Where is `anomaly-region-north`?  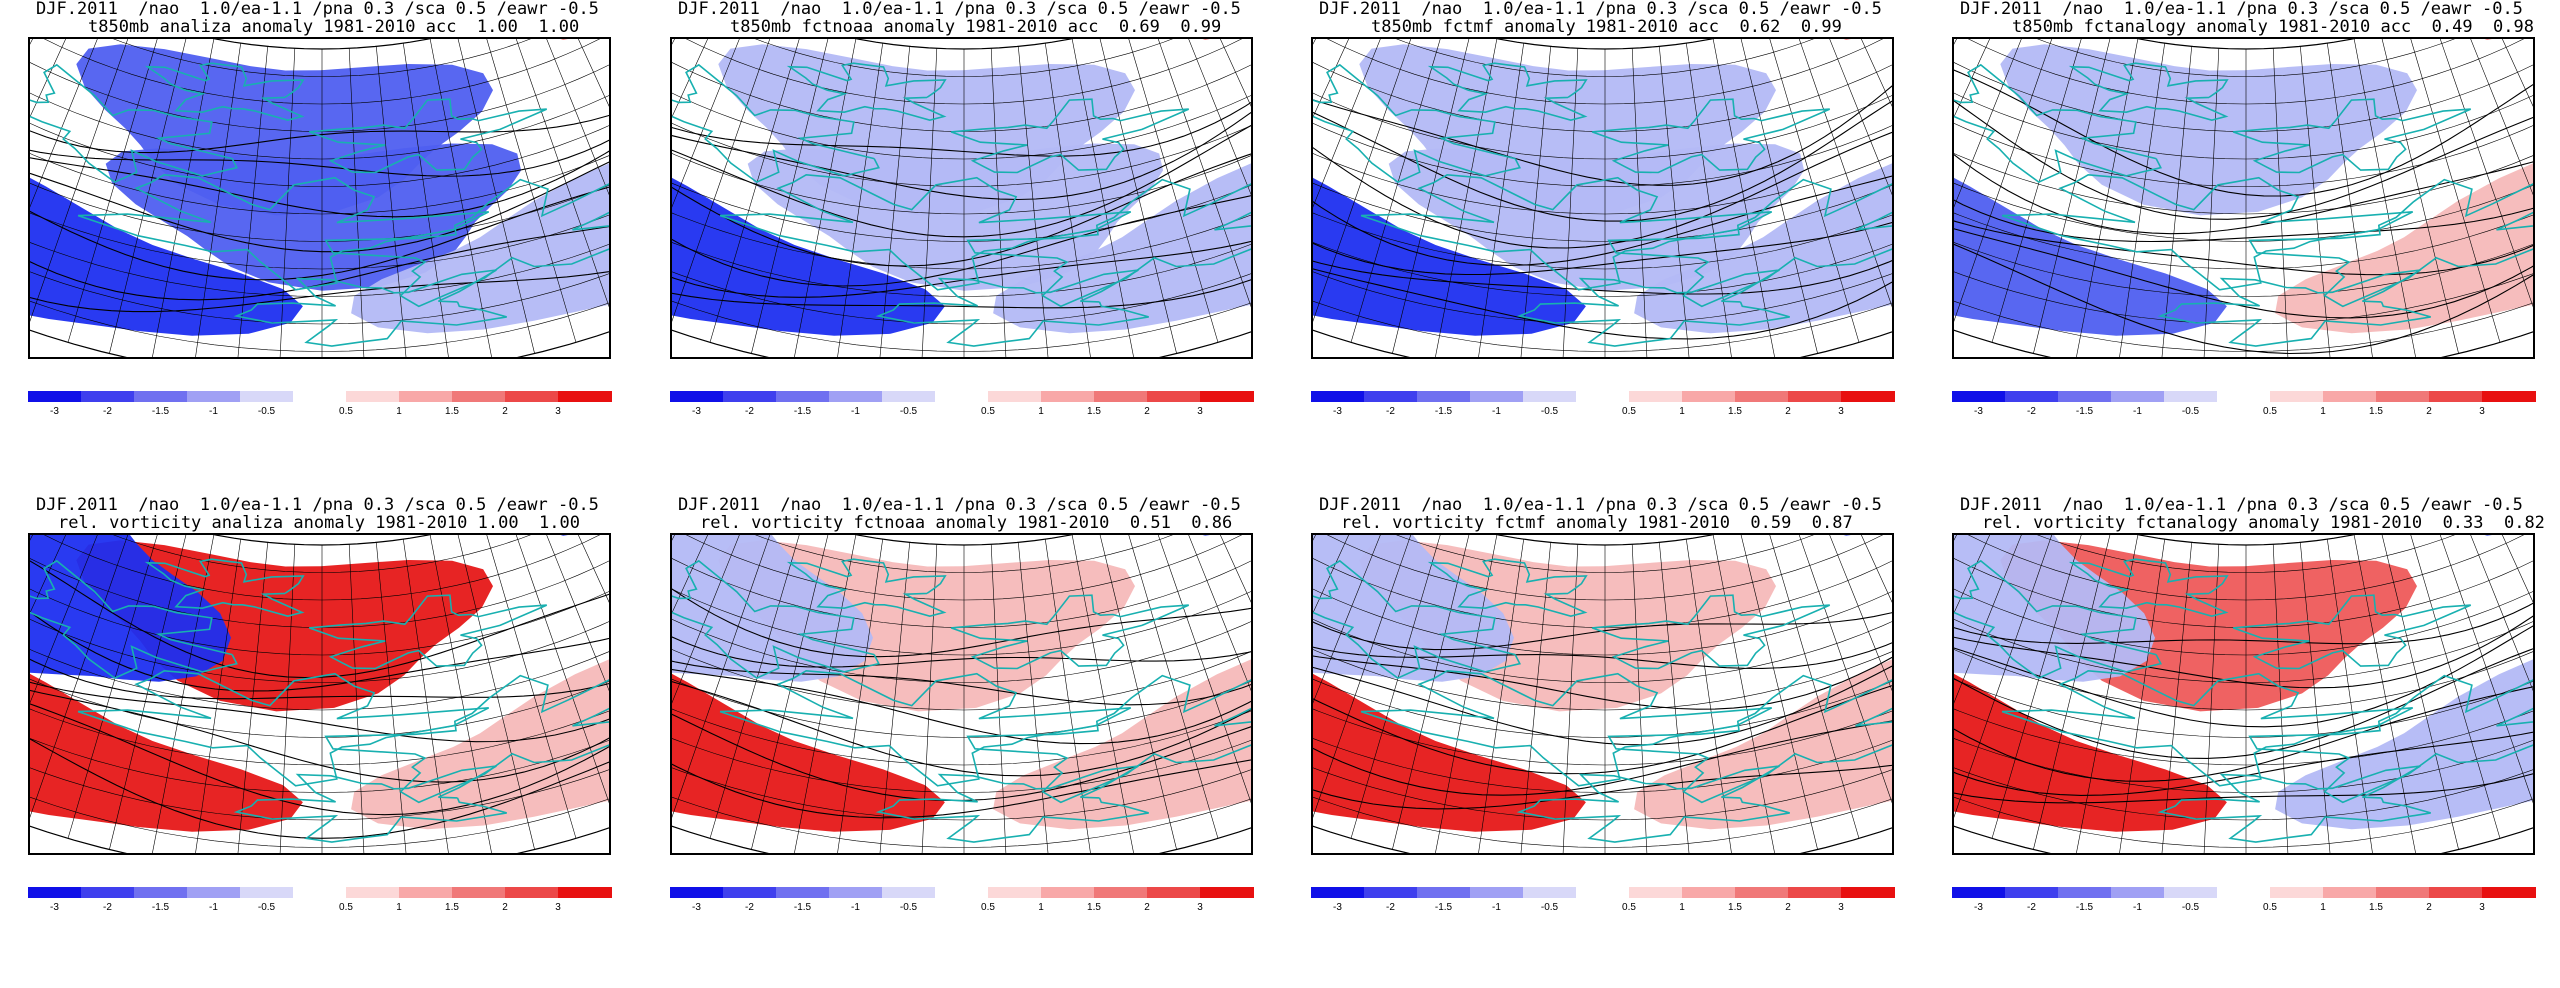
anomaly-region-north is located at coordinates (1567, 130).